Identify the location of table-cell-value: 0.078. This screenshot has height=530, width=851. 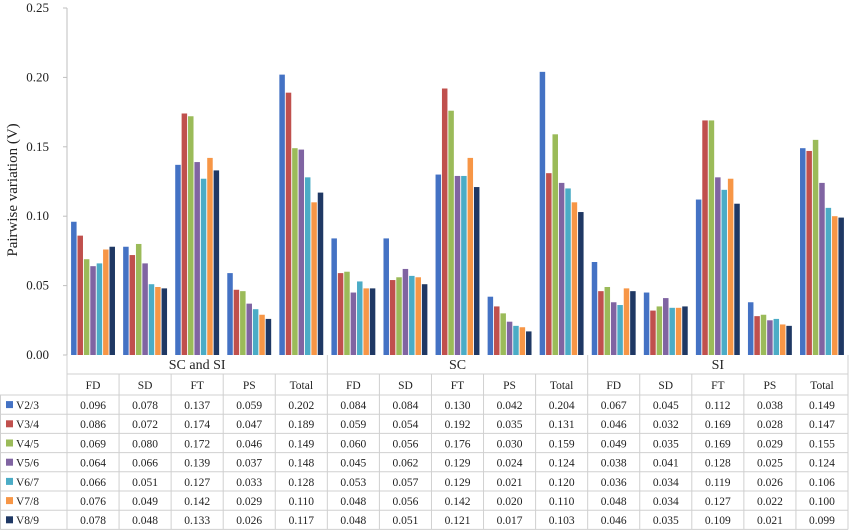
(93, 521).